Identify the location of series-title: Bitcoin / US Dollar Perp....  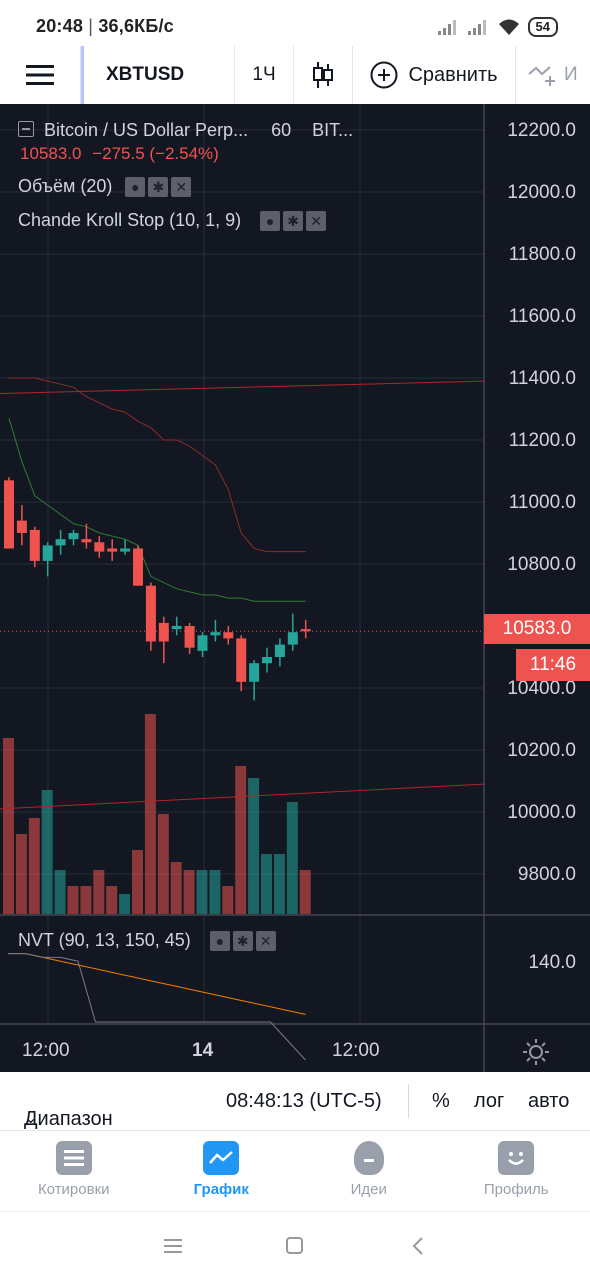
(146, 130).